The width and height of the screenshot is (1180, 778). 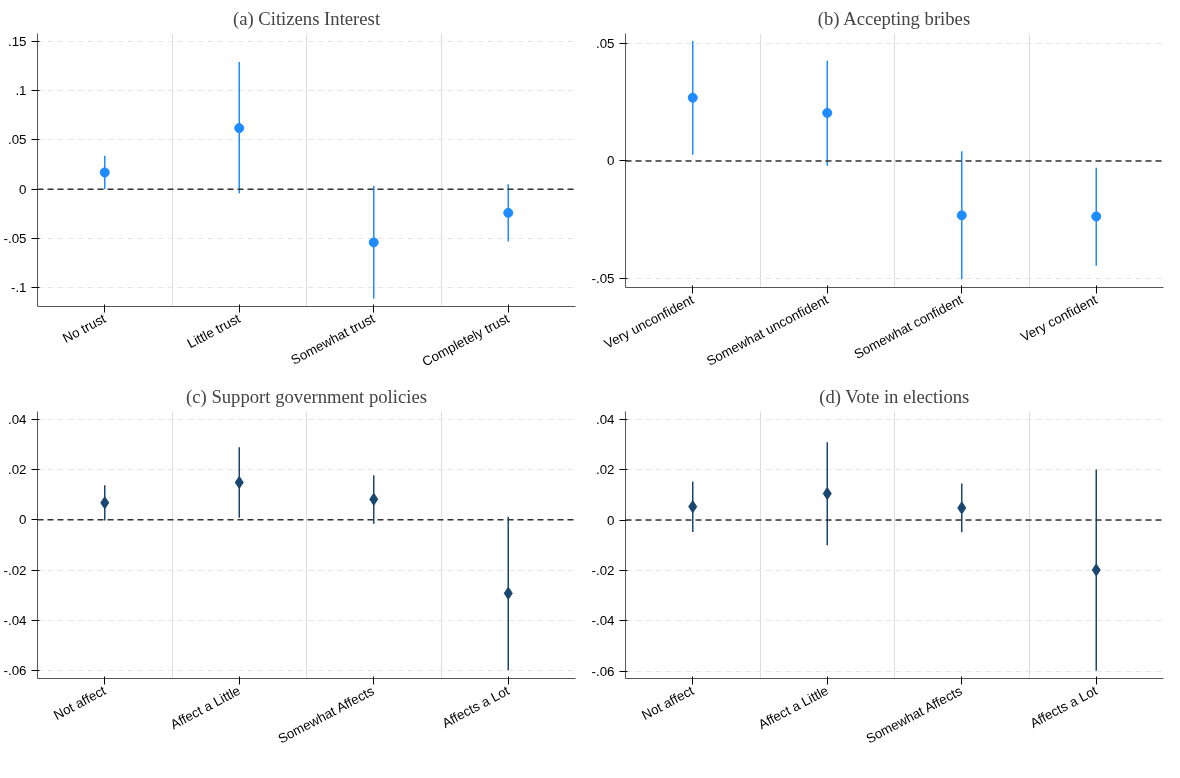 I want to click on x-tick-label: Little trust, so click(x=214, y=331).